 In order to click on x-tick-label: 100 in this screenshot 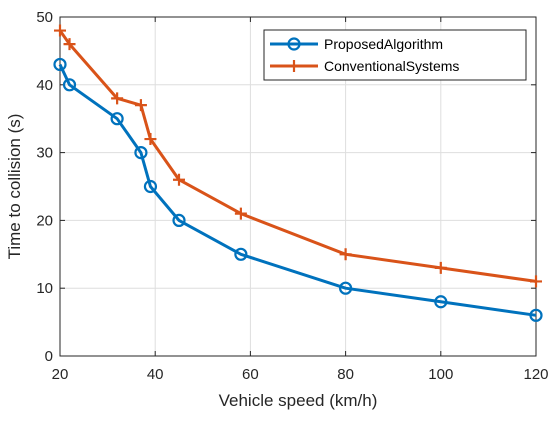, I will do `click(440, 374)`.